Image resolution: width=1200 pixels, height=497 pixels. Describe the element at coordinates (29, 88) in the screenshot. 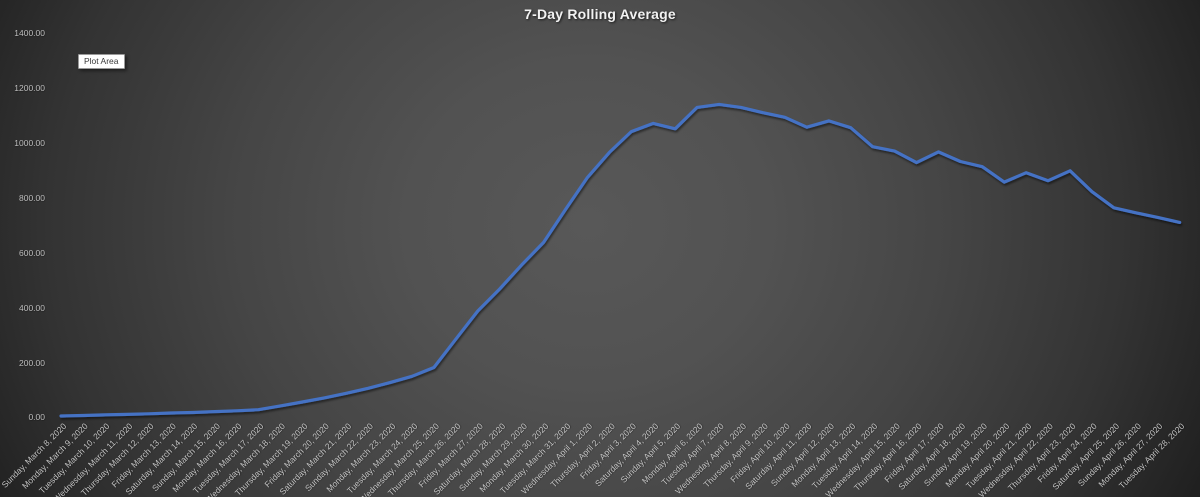

I see `y-axis-tick-label: 1200.00` at that location.